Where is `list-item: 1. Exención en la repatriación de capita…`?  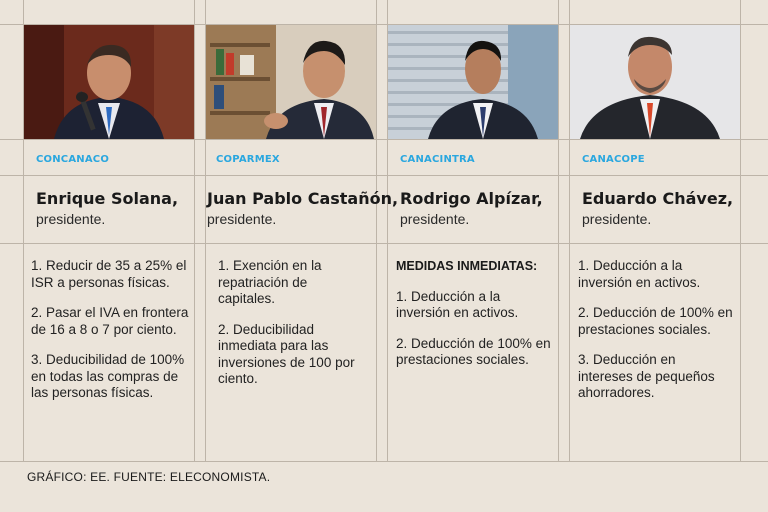 list-item: 1. Exención en la repatriación de capita… is located at coordinates (270, 282).